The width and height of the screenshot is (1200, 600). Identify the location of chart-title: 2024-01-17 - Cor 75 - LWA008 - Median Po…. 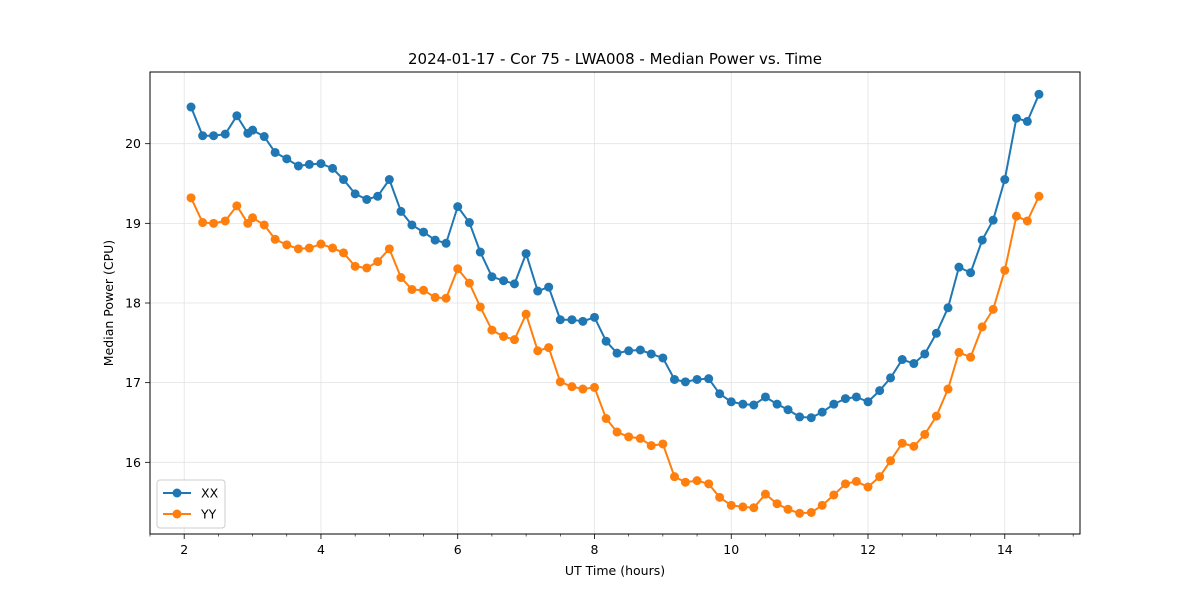
(615, 59).